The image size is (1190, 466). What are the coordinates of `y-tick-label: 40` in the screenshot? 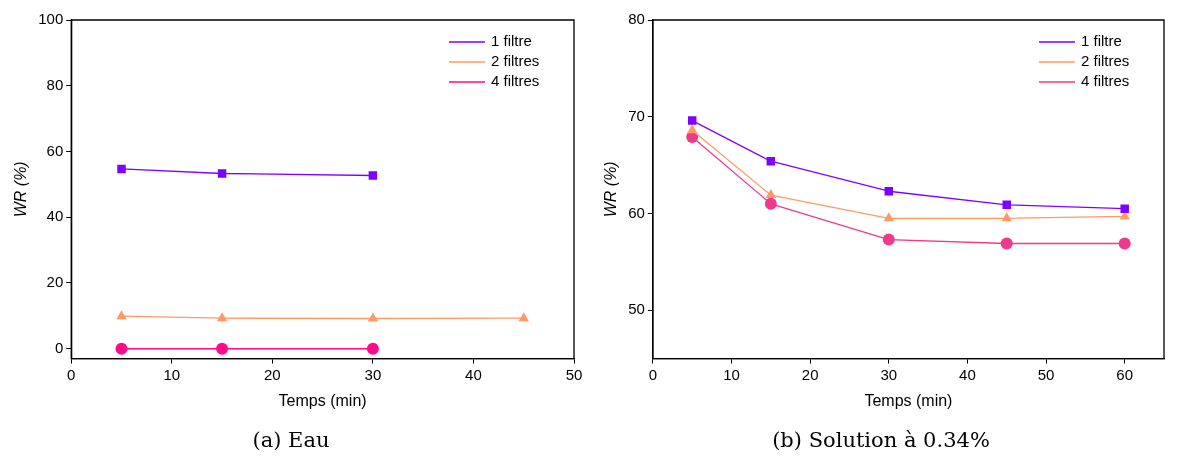 It's located at (55, 216).